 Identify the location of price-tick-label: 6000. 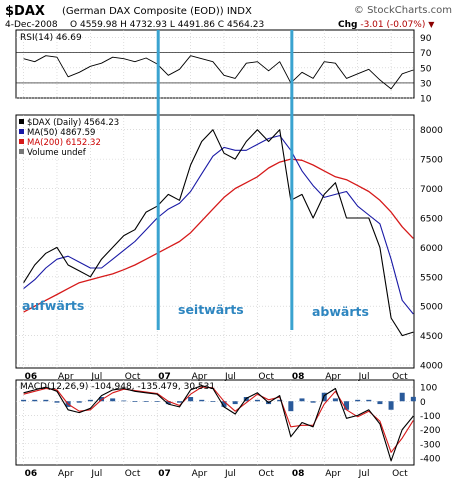
(431, 249).